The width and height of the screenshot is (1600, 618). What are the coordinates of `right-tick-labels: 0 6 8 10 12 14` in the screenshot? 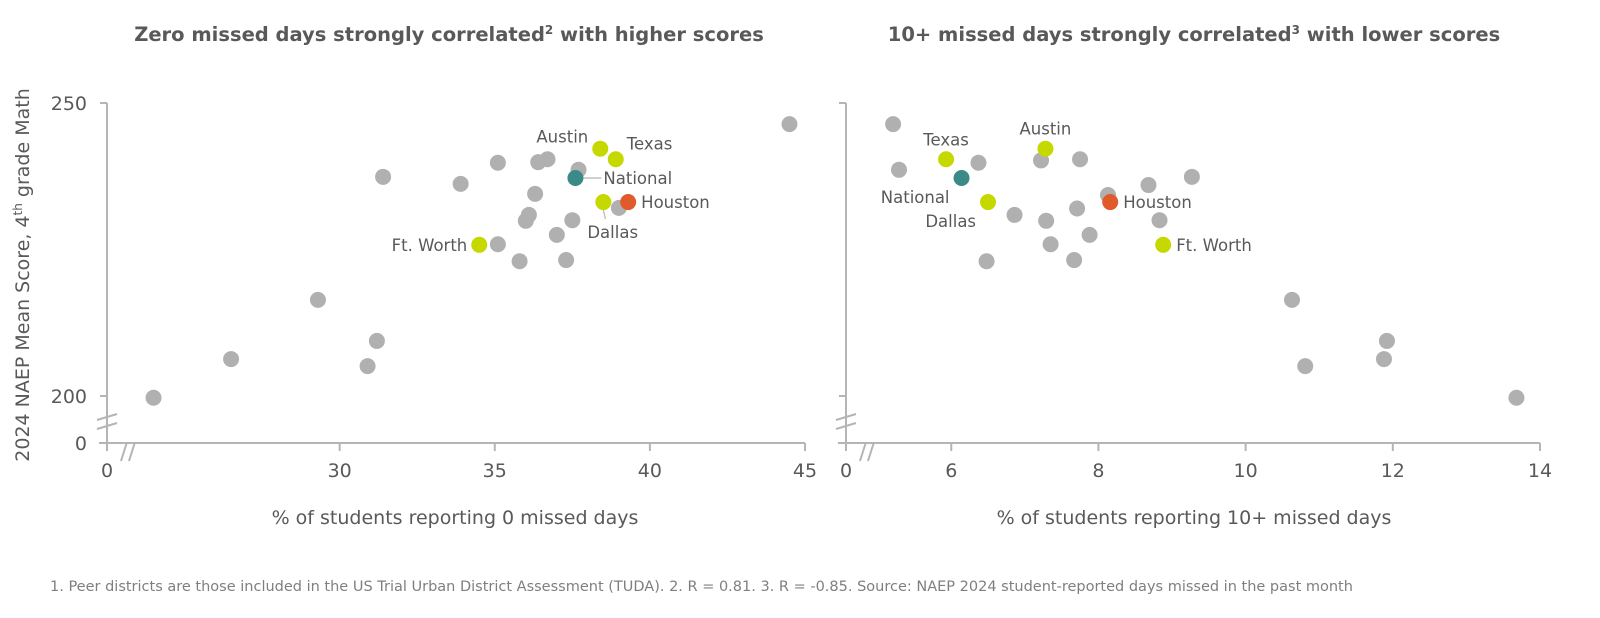 It's located at (1196, 471).